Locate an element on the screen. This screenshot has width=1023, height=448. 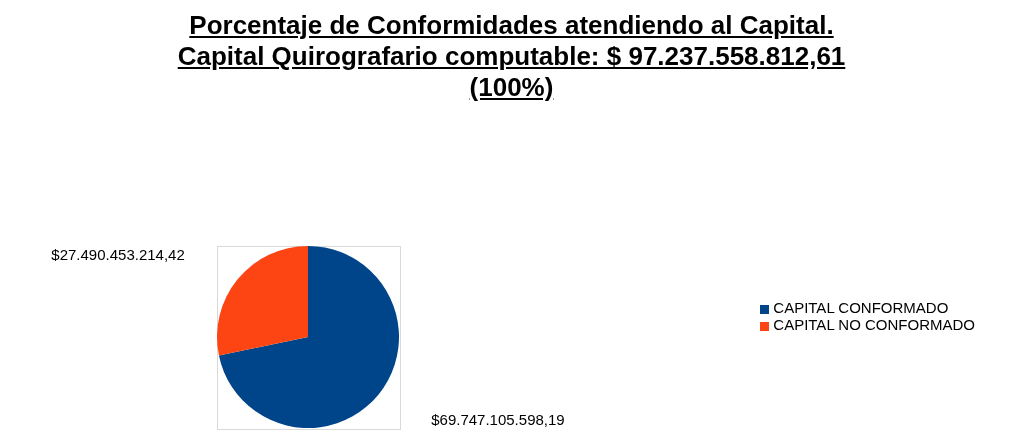
chart-title: Porcentaje de Conformidades atendiendo al Capital. Capital Quirografario computable: $ 97.237.558.812,61 (100%) is located at coordinates (511, 56).